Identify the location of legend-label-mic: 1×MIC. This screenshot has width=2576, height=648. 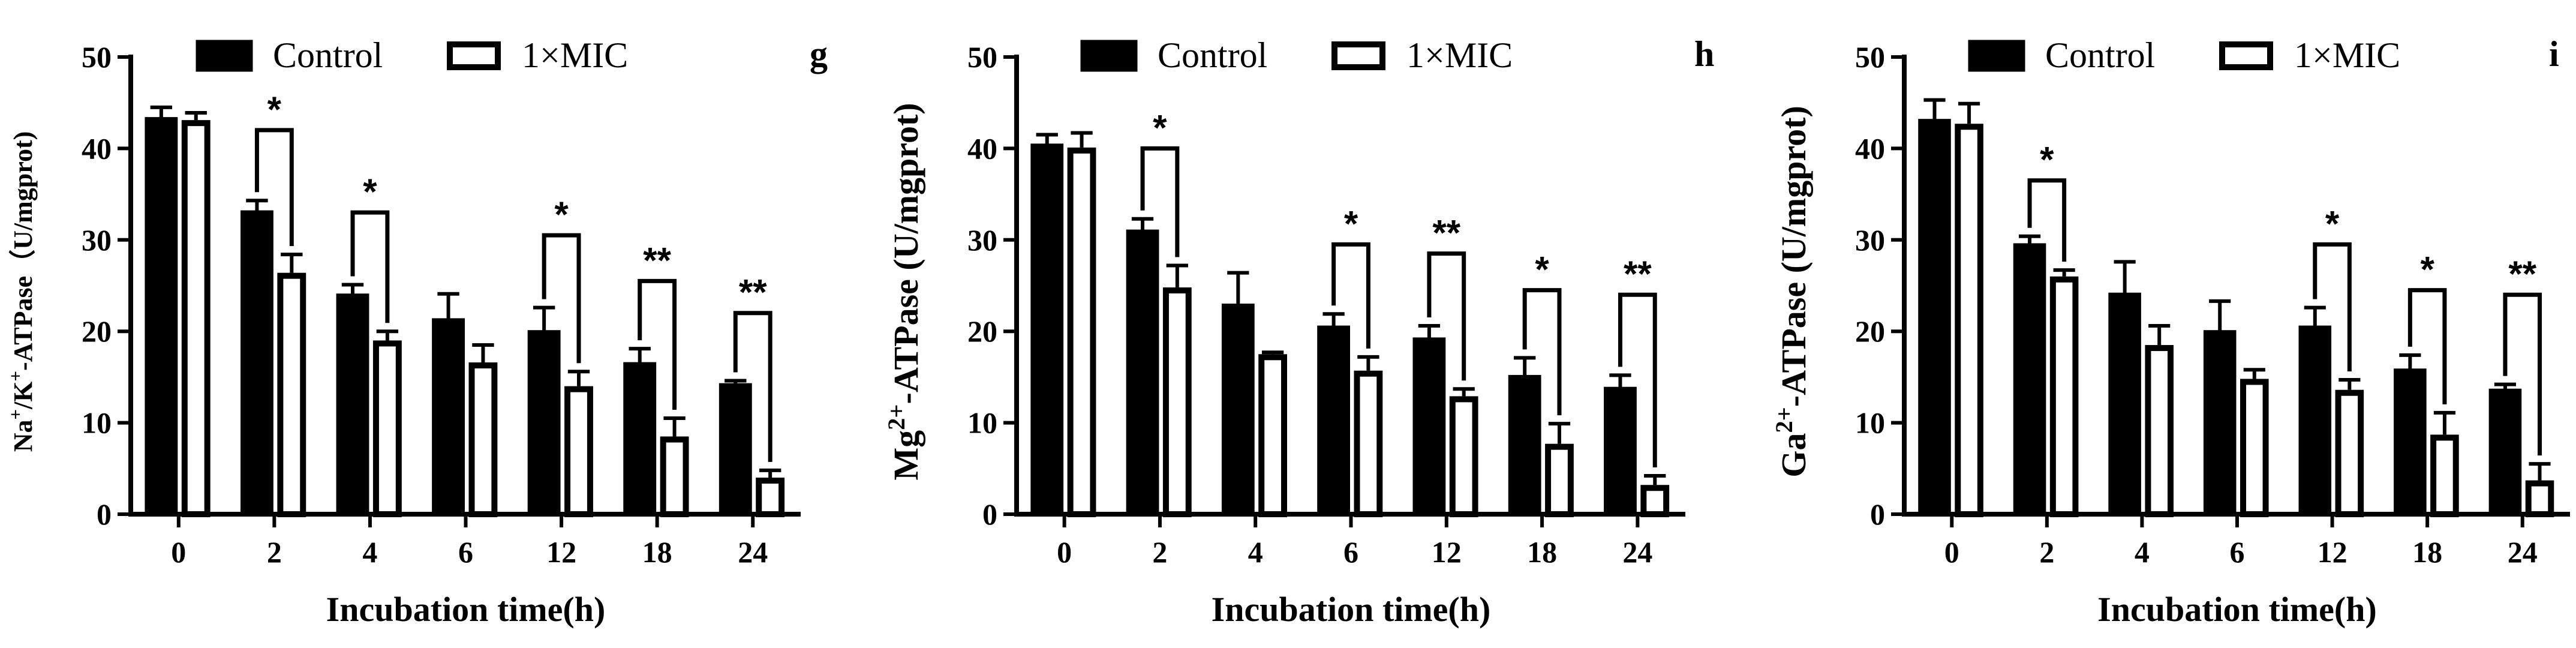
(2347, 55).